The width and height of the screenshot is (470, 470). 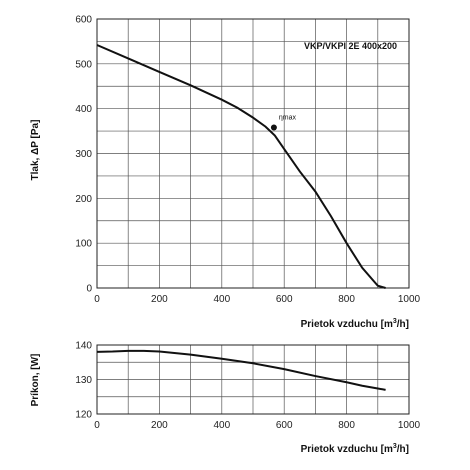 What do you see at coordinates (83, 109) in the screenshot?
I see `pressure-y-tick-label: 400` at bounding box center [83, 109].